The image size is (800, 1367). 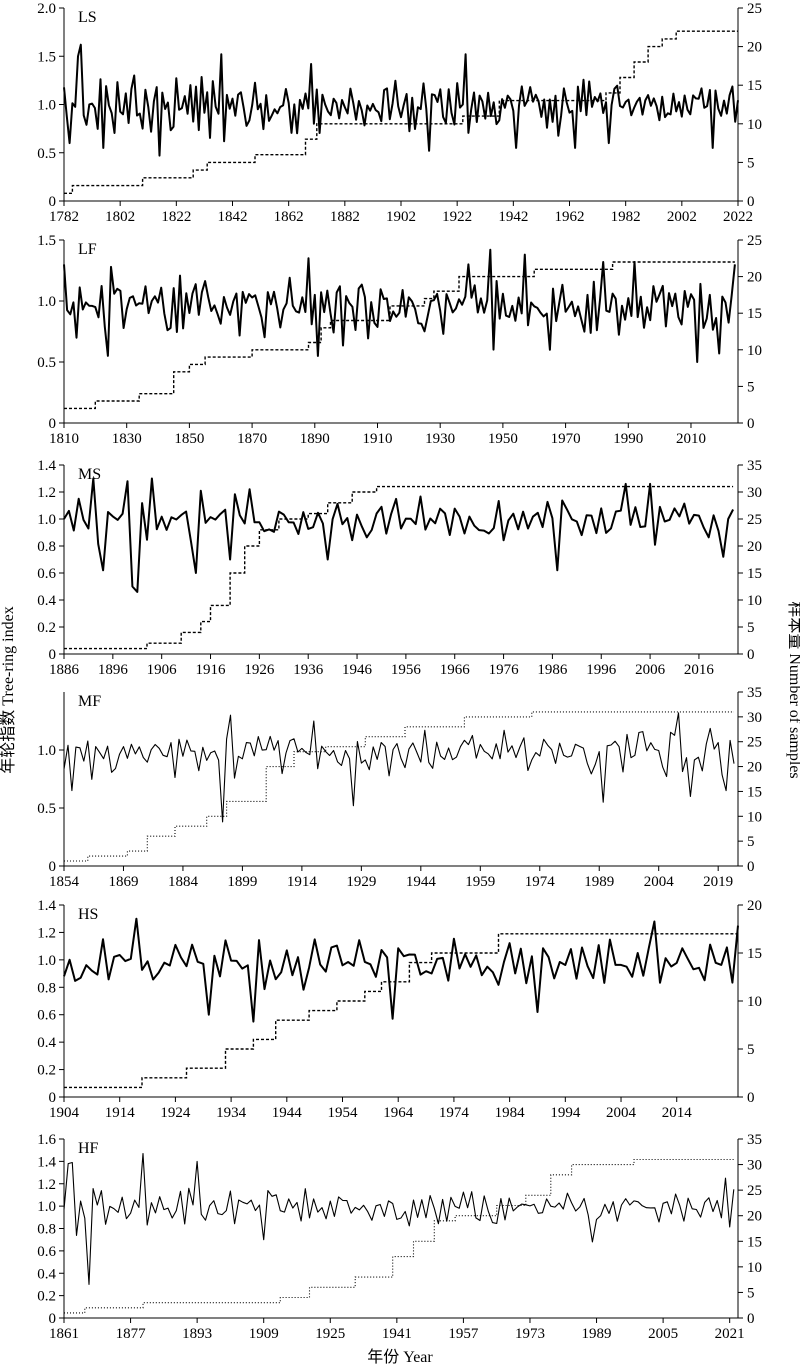 I want to click on x-tick-label: 2019, so click(x=718, y=882).